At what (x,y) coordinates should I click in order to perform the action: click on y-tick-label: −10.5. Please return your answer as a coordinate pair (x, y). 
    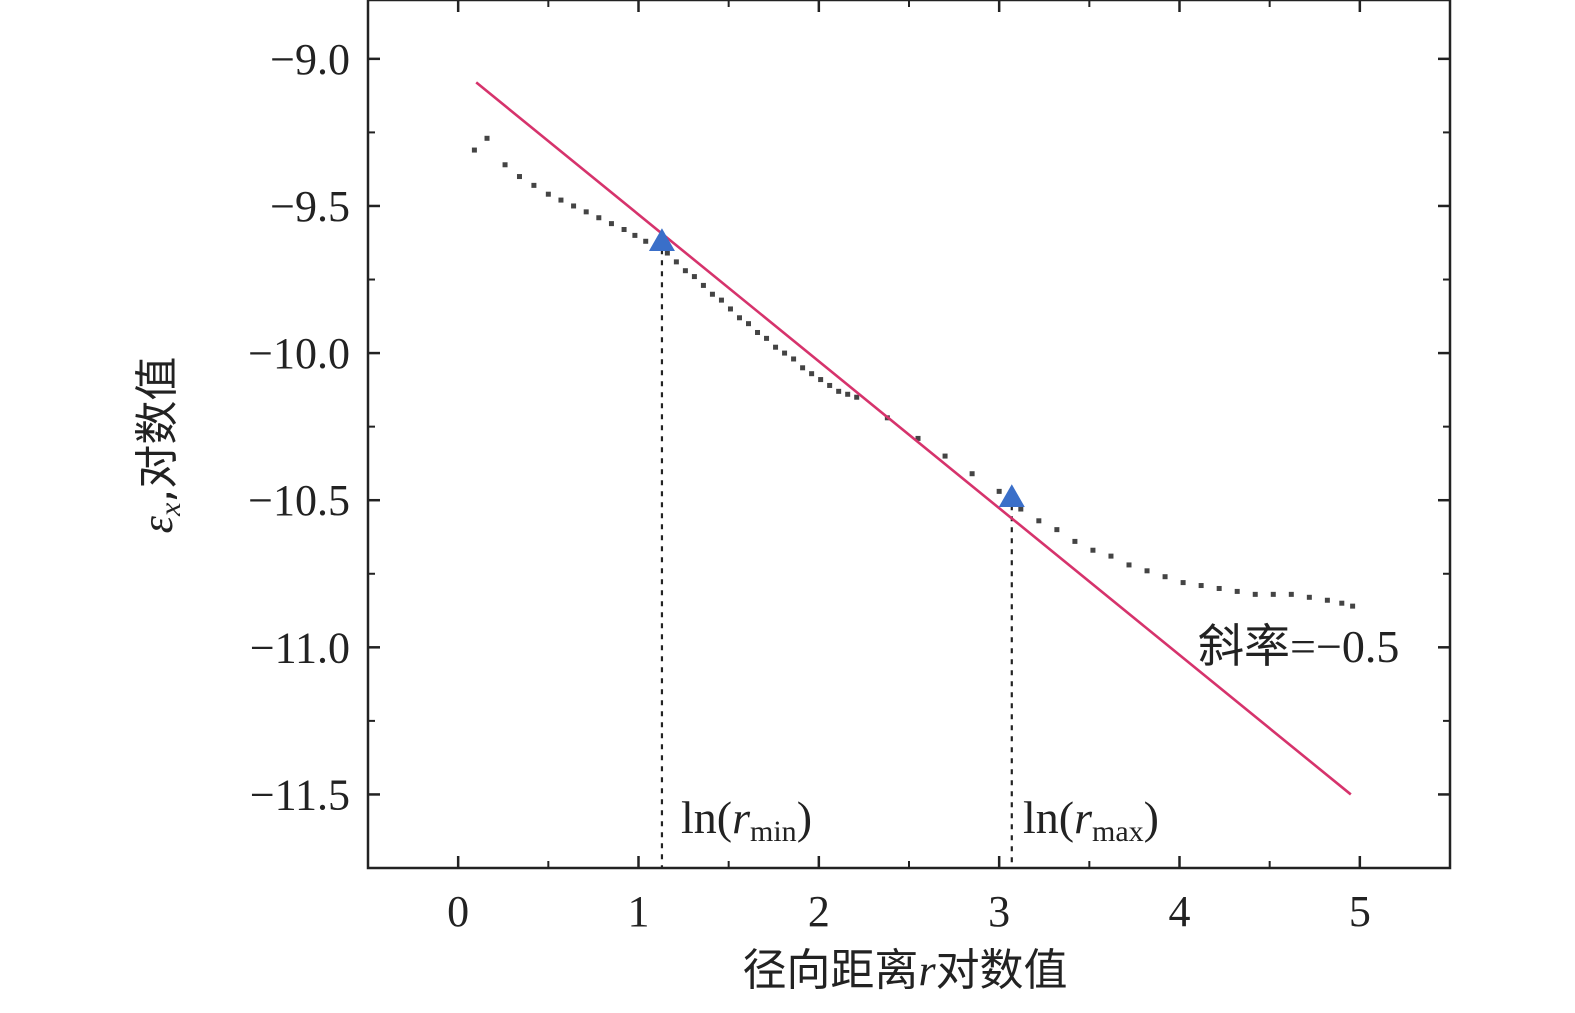
    Looking at the image, I should click on (299, 500).